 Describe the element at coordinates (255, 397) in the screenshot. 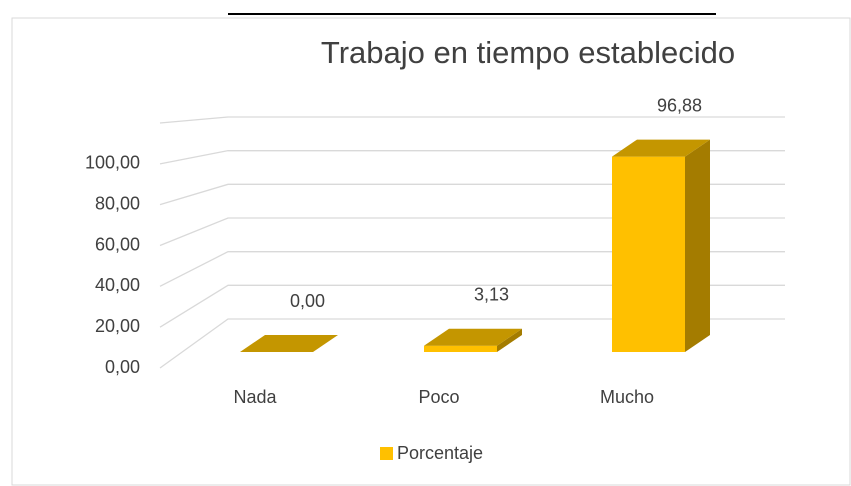

I see `x-tick-label: Nada` at that location.